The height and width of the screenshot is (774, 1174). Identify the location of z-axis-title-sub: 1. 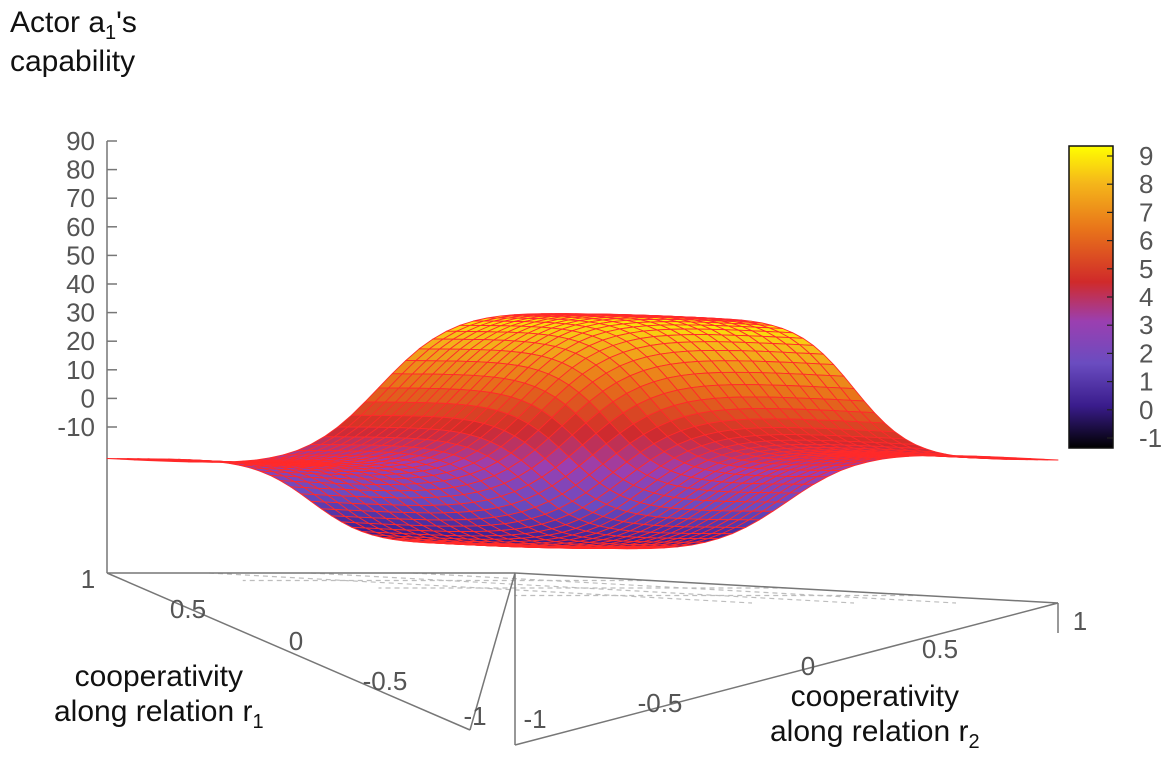
(111, 33).